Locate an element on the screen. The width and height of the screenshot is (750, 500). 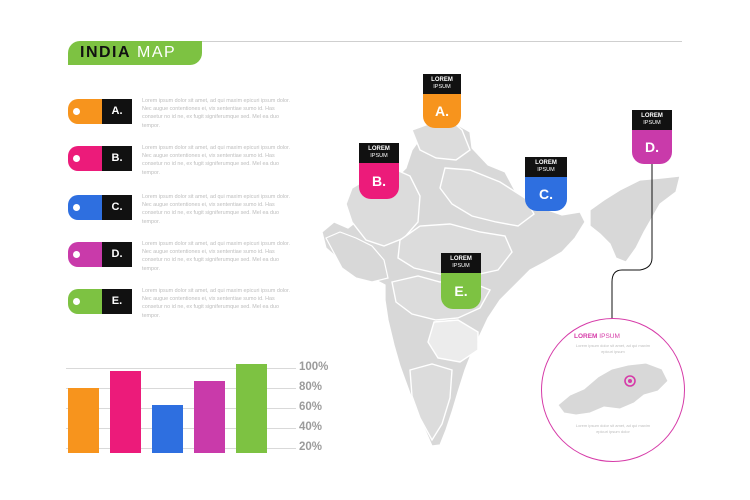
page-title: INDIA MAP is located at coordinates (128, 53).